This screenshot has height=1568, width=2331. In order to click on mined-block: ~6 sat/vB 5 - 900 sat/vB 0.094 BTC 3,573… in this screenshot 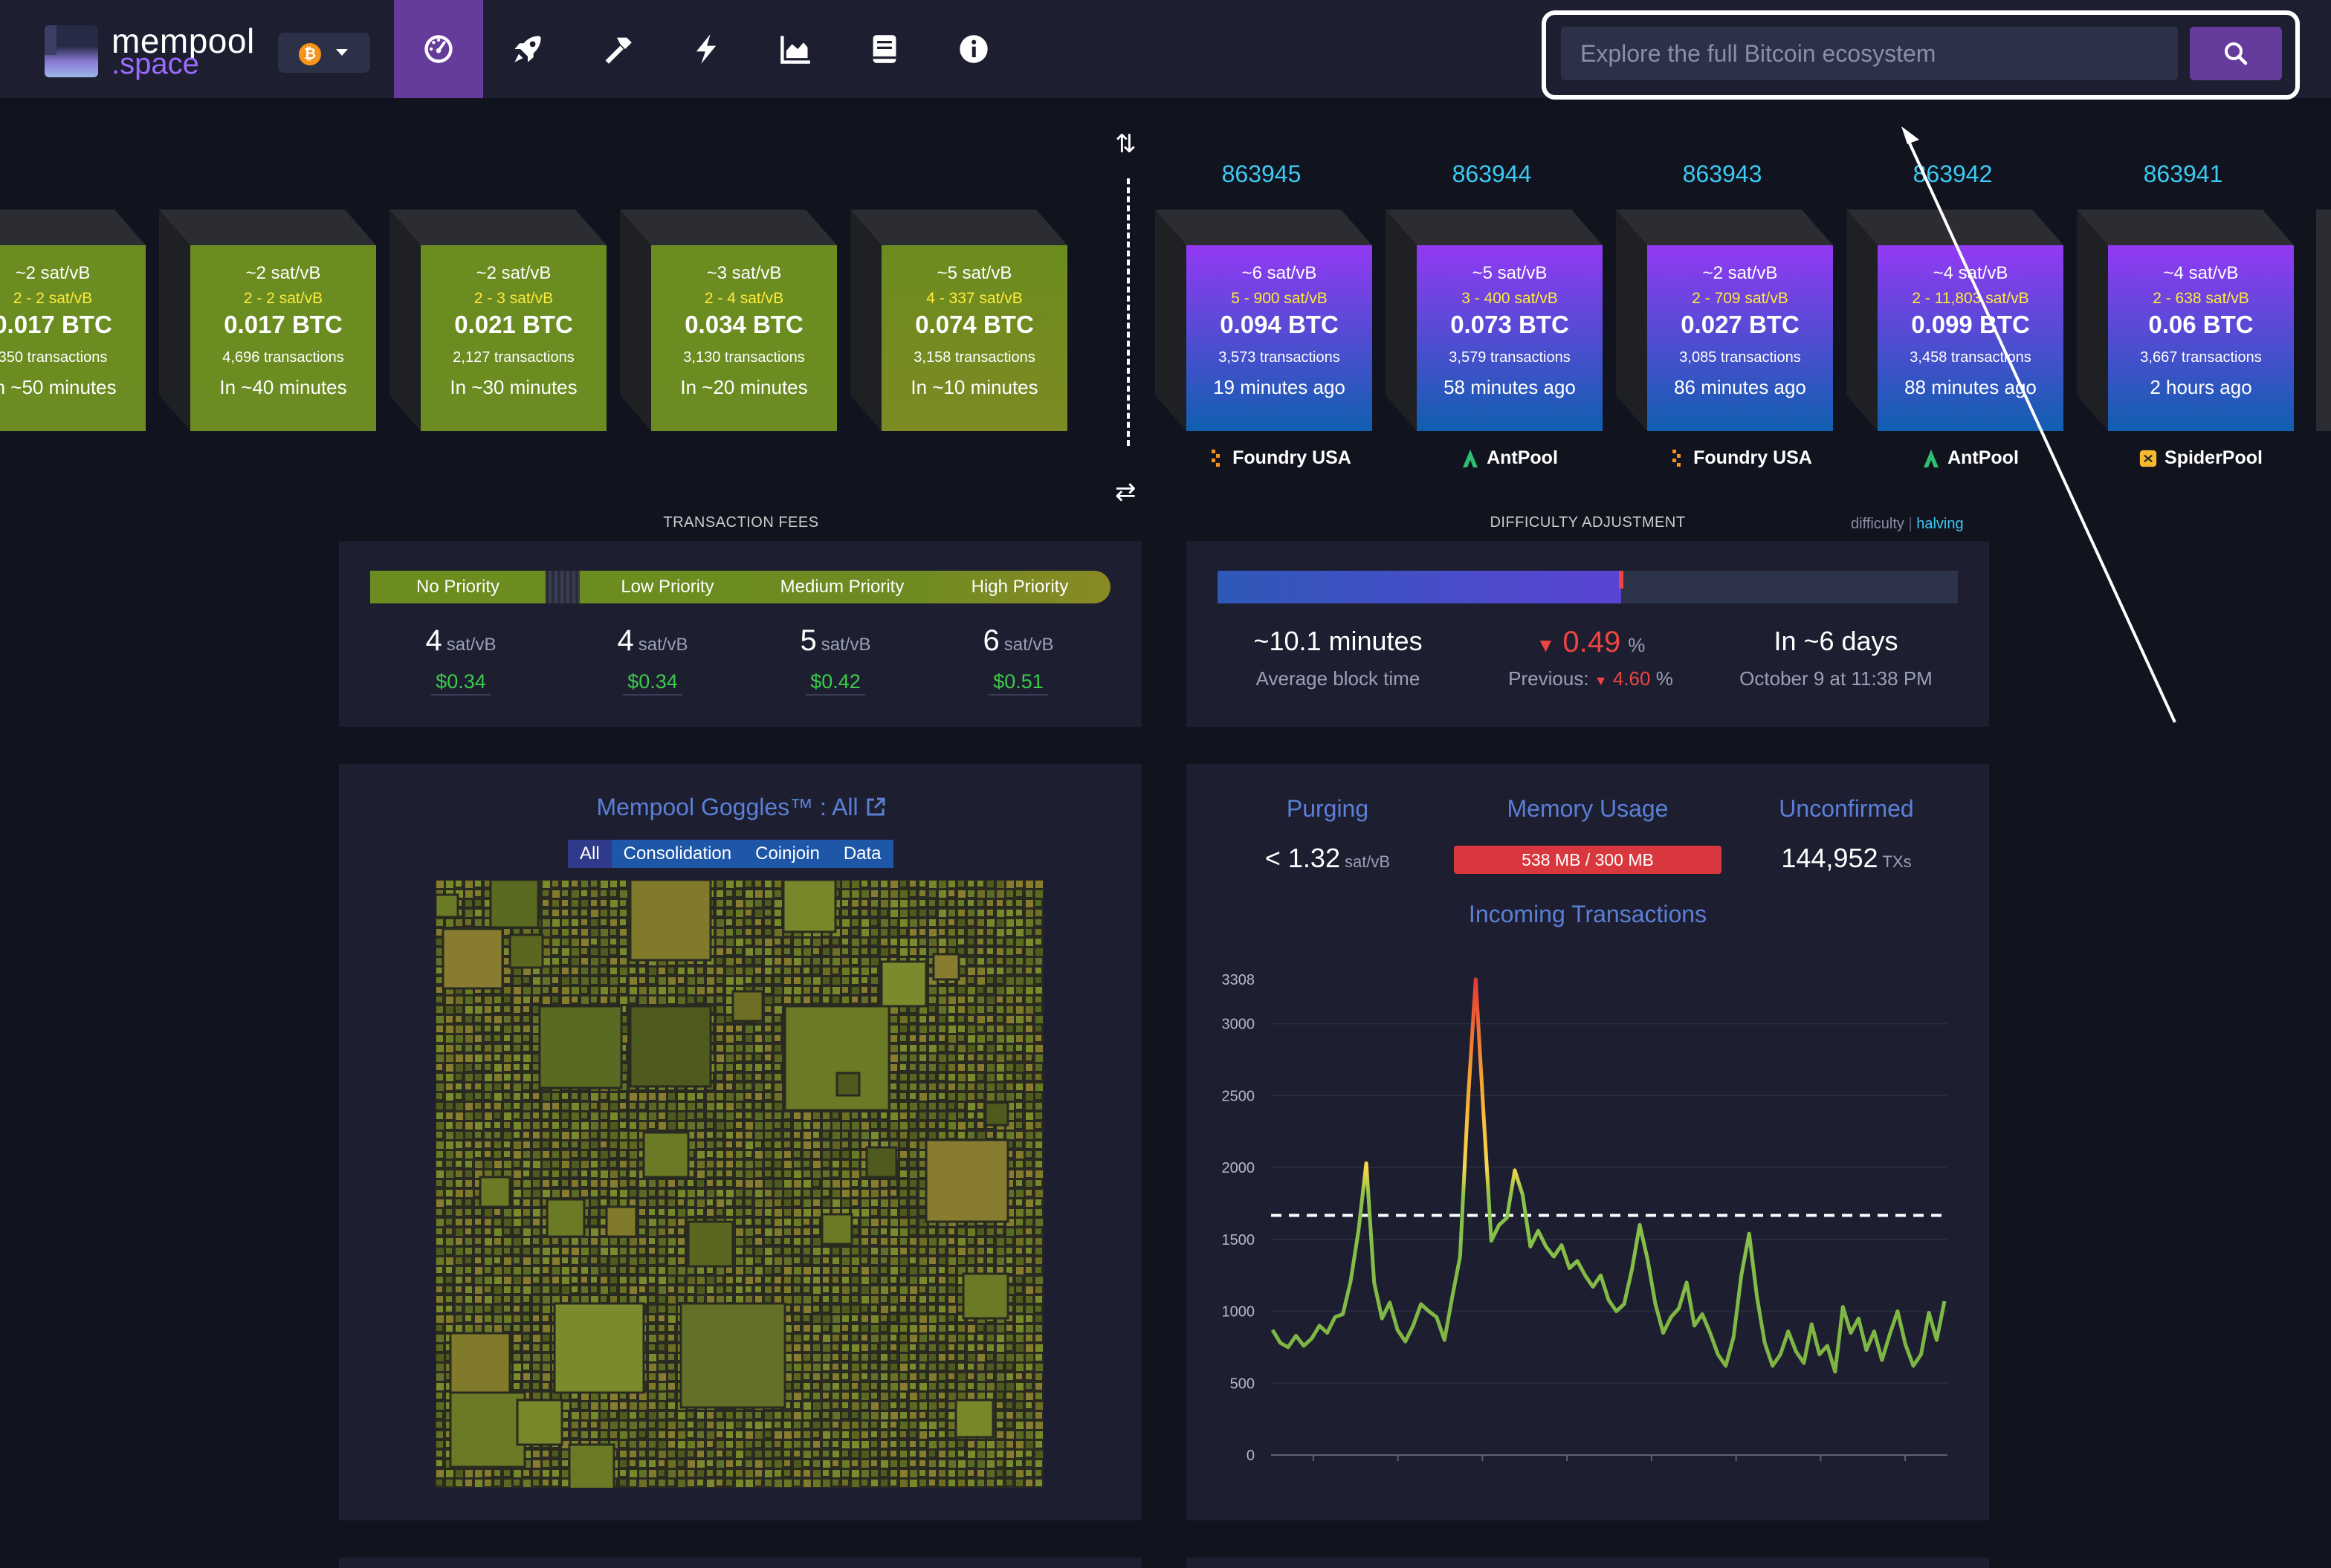, I will do `click(1264, 320)`.